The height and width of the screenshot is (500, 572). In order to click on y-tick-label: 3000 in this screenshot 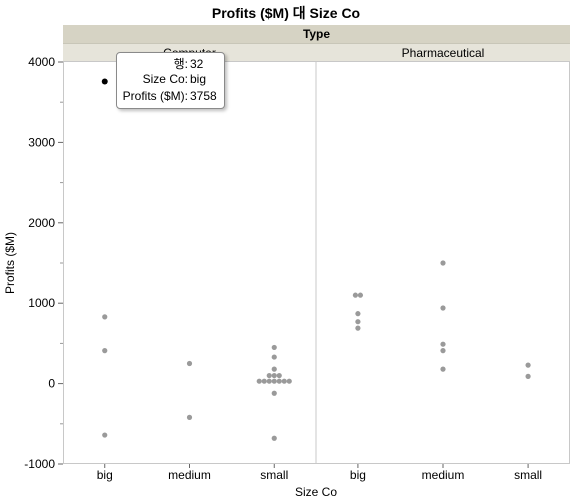, I will do `click(41, 142)`.